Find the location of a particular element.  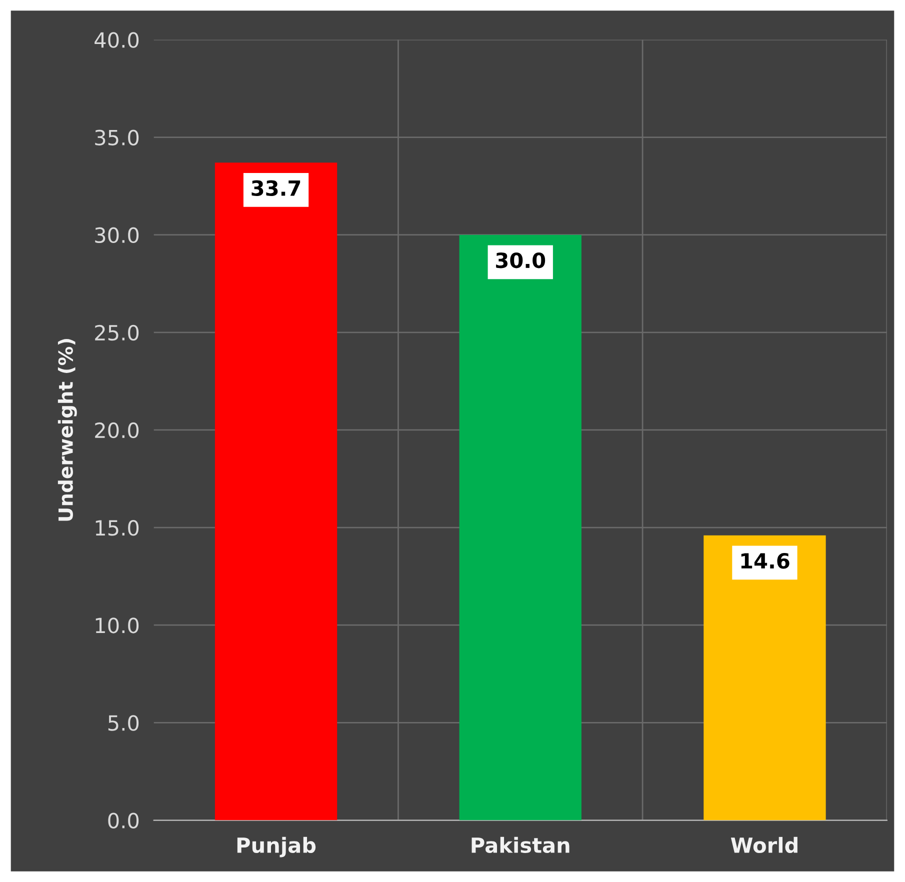

x-tick-label: Pakistan is located at coordinates (521, 845).